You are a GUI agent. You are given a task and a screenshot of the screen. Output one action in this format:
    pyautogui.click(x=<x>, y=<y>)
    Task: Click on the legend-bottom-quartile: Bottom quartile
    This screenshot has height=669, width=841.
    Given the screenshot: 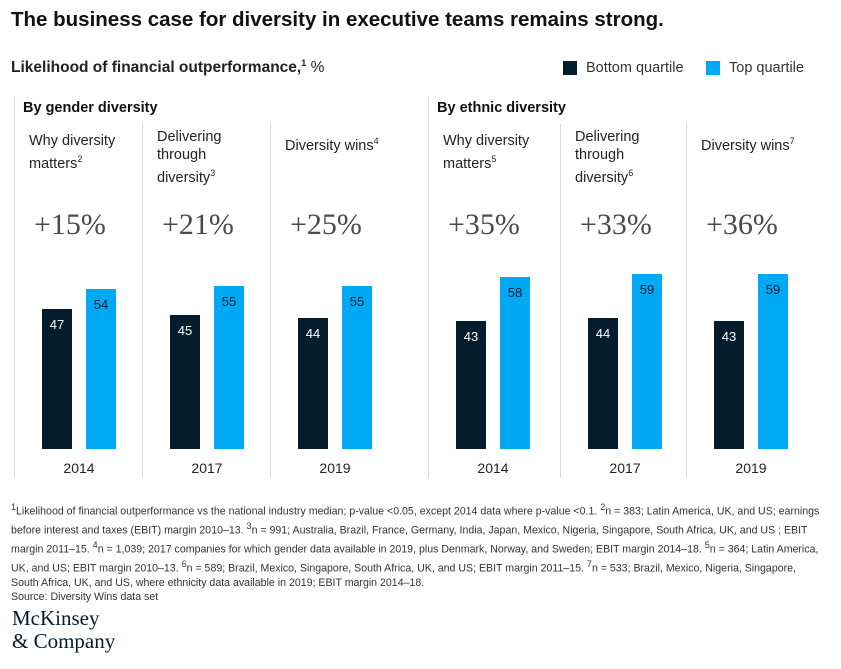 What is the action you would take?
    pyautogui.click(x=623, y=68)
    